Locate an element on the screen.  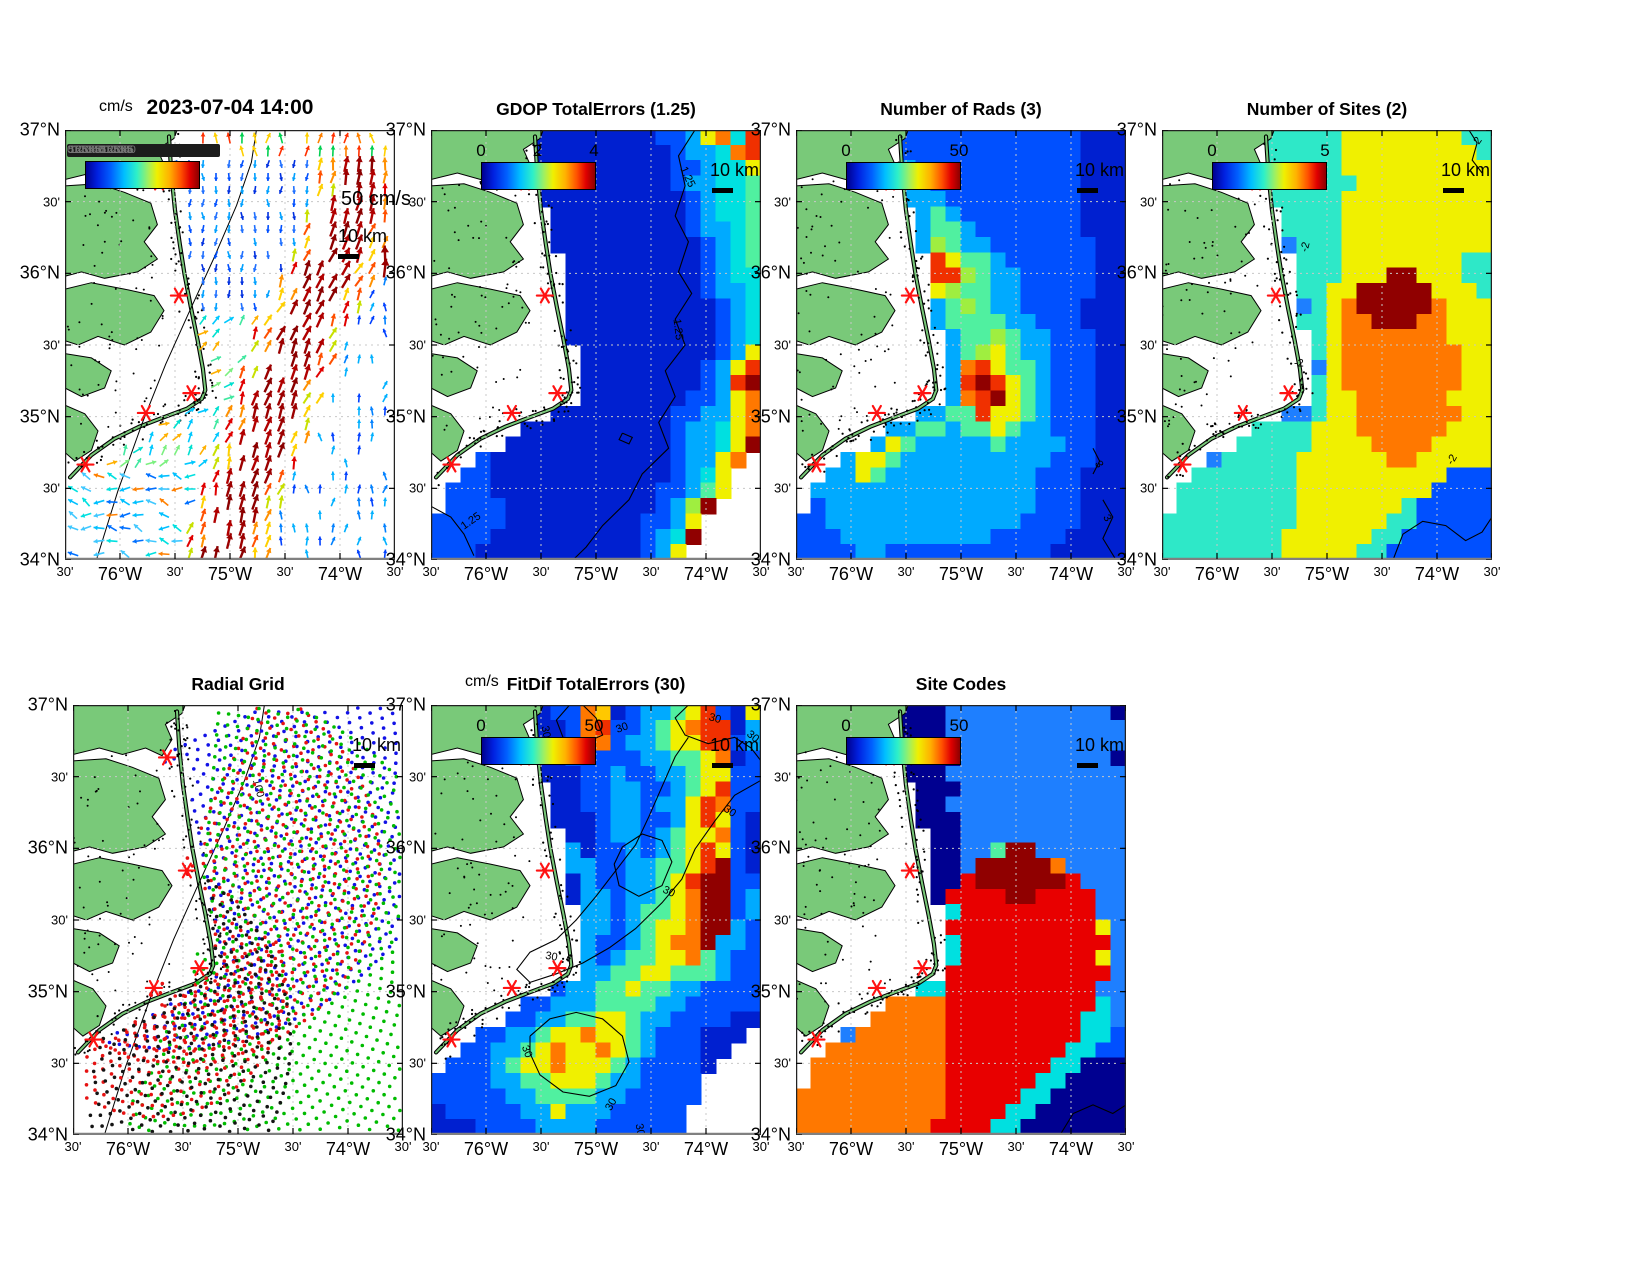
colorbar-units-label: cm/s is located at coordinates (116, 106).